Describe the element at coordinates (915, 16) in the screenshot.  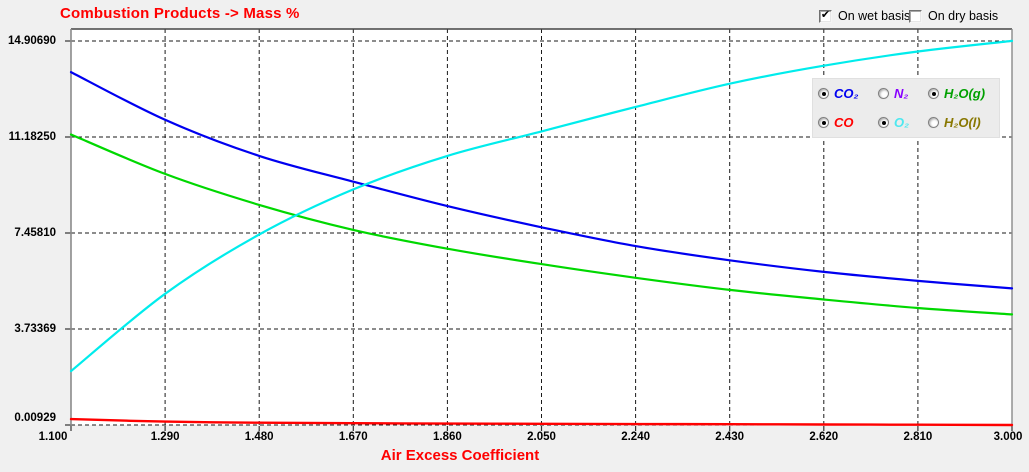
I see `dry-basis-checkbox: ✔` at that location.